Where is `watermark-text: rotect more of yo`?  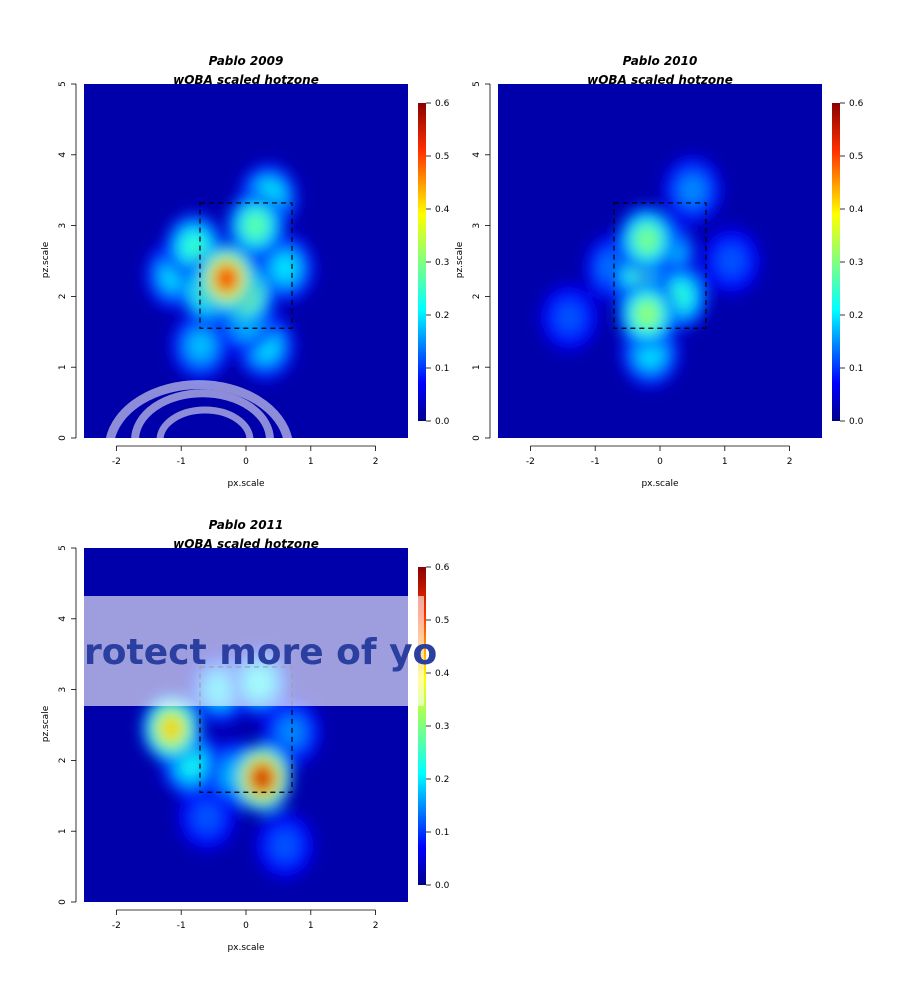 watermark-text: rotect more of yo is located at coordinates (260, 652).